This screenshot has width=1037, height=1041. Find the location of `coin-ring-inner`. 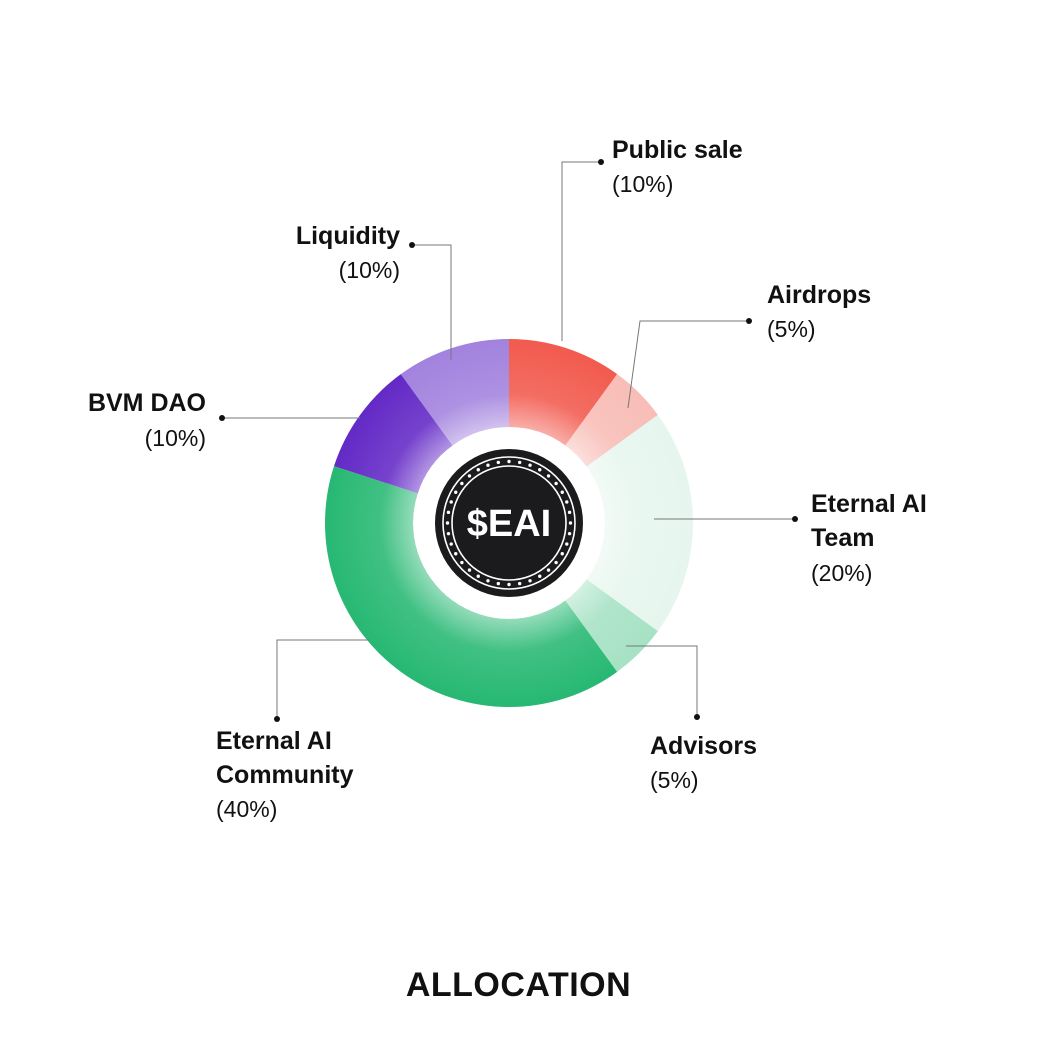

coin-ring-inner is located at coordinates (509, 523).